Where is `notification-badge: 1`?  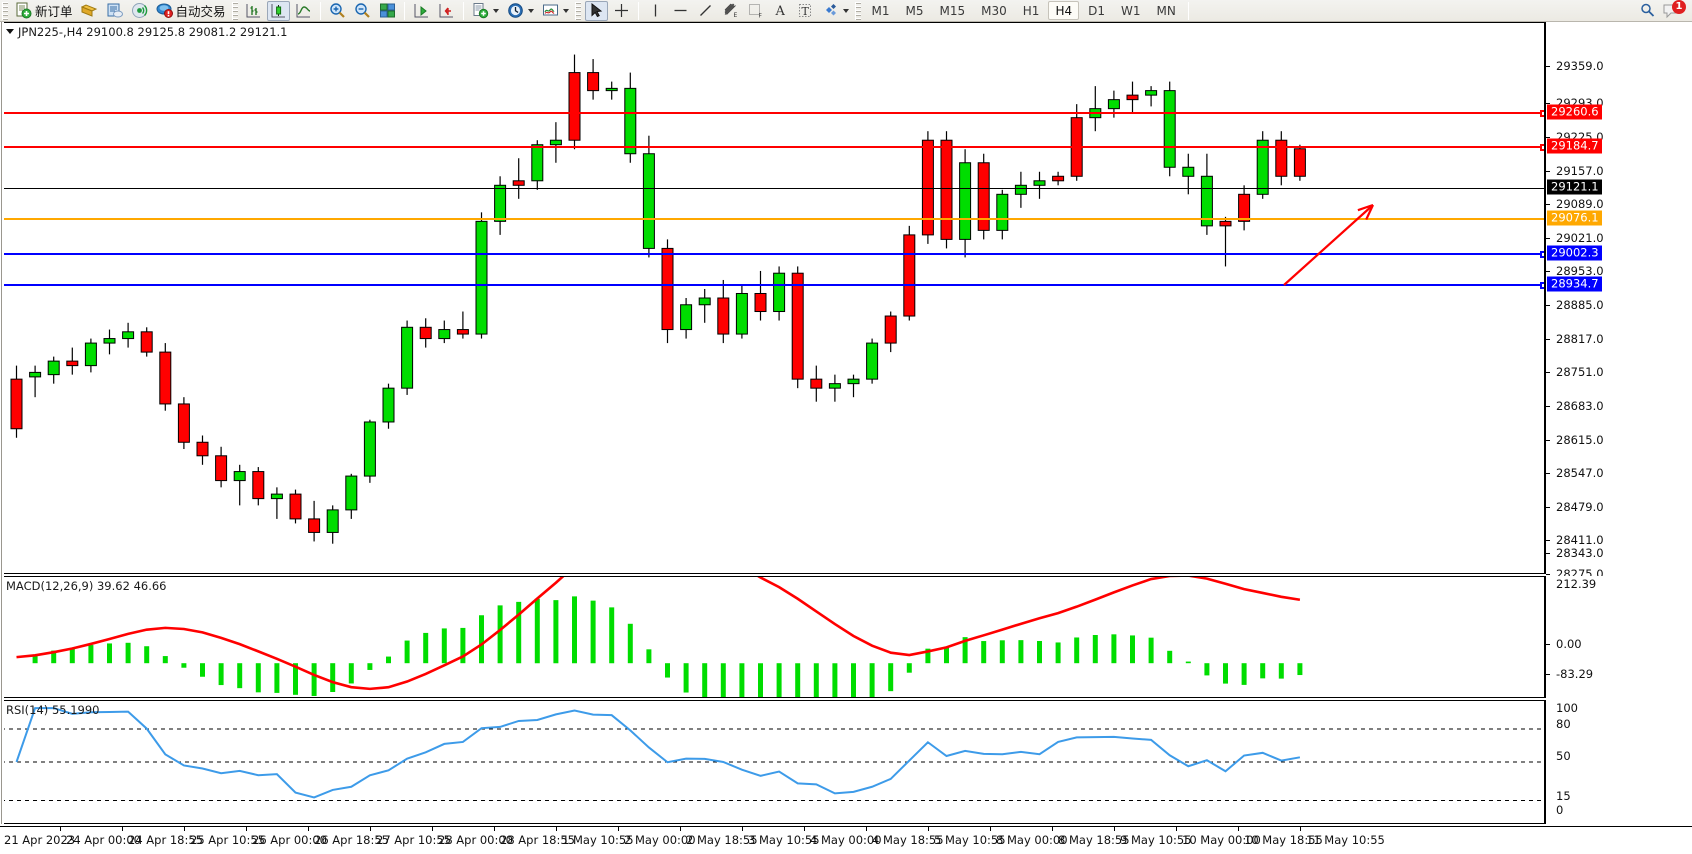
notification-badge: 1 is located at coordinates (1679, 7).